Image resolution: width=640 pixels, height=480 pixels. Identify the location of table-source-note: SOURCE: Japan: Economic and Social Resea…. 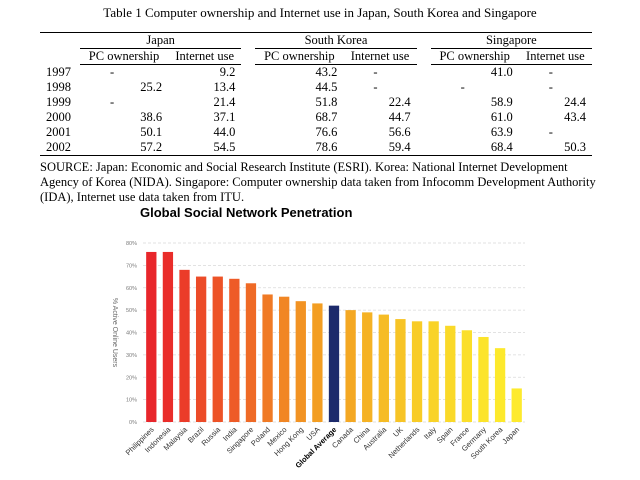
(318, 182).